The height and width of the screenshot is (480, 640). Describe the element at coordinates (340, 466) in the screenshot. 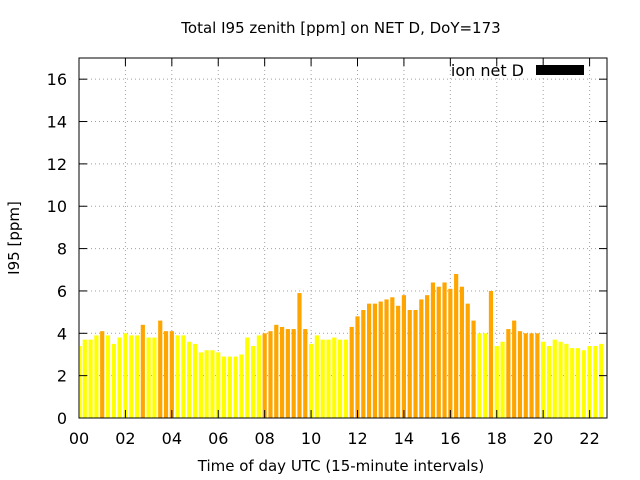

I see `x-axis-label: Time of day UTC (15-minute intervals)` at that location.